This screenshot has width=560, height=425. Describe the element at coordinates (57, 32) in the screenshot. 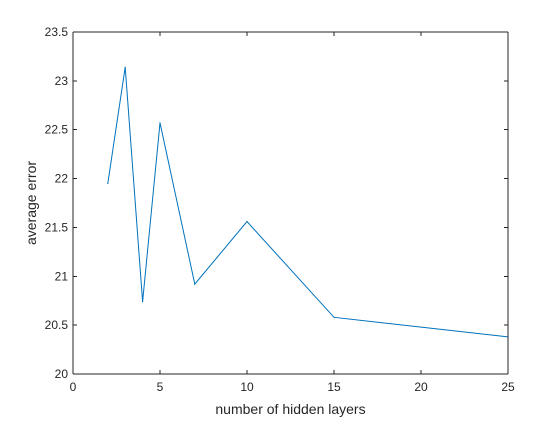

I see `y-tick-label: 23.5` at that location.